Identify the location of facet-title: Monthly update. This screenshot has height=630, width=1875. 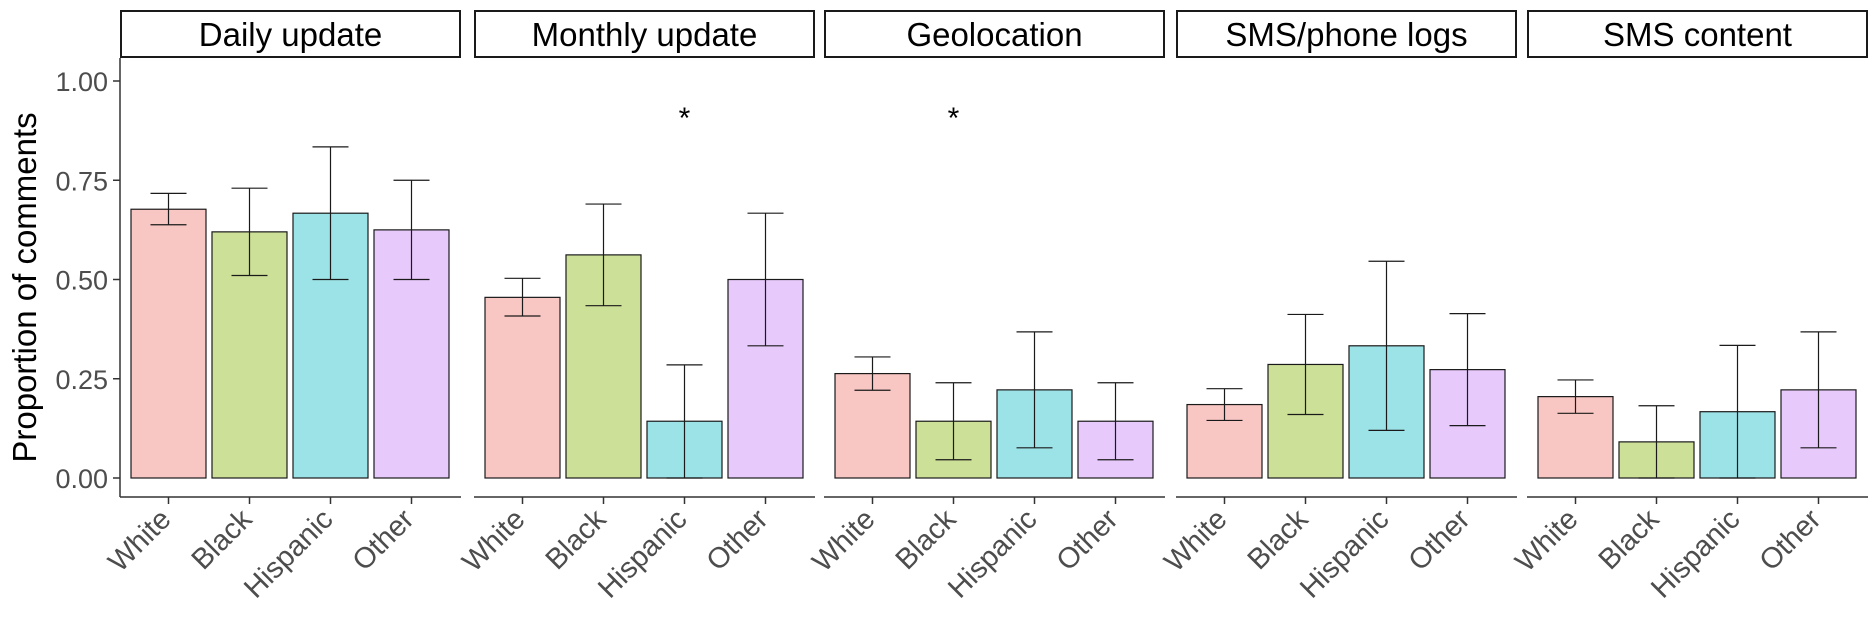
(645, 34).